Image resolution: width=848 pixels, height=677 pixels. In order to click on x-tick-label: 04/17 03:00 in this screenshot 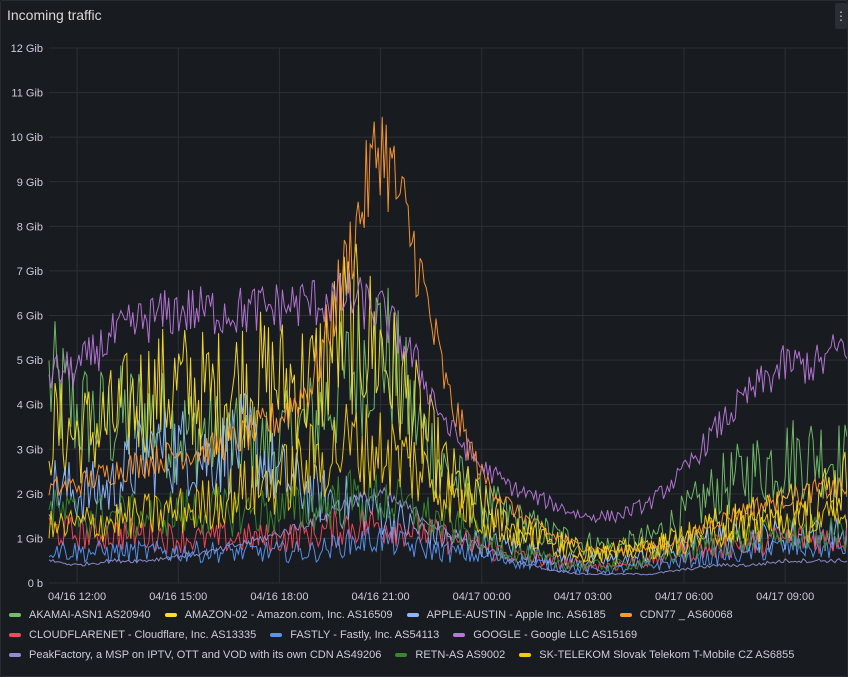, I will do `click(583, 596)`.